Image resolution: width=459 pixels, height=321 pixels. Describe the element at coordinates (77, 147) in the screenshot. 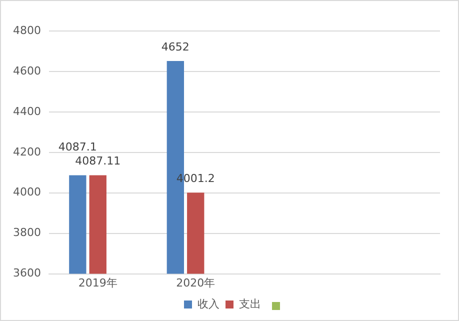

I see `data-label: 4087.1` at that location.